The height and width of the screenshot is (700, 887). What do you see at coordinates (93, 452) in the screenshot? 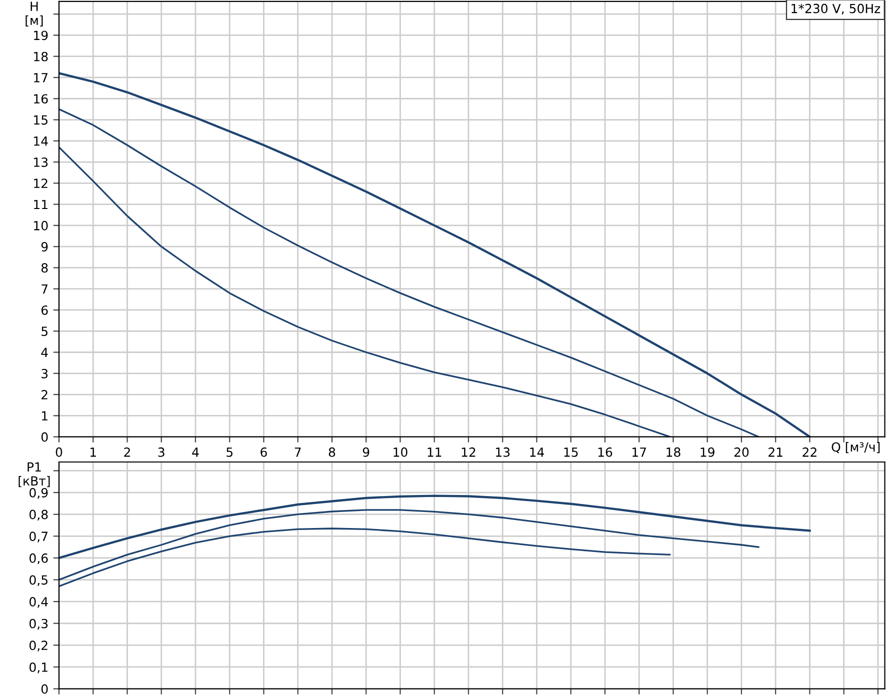
I see `x-tick-label: 1` at bounding box center [93, 452].